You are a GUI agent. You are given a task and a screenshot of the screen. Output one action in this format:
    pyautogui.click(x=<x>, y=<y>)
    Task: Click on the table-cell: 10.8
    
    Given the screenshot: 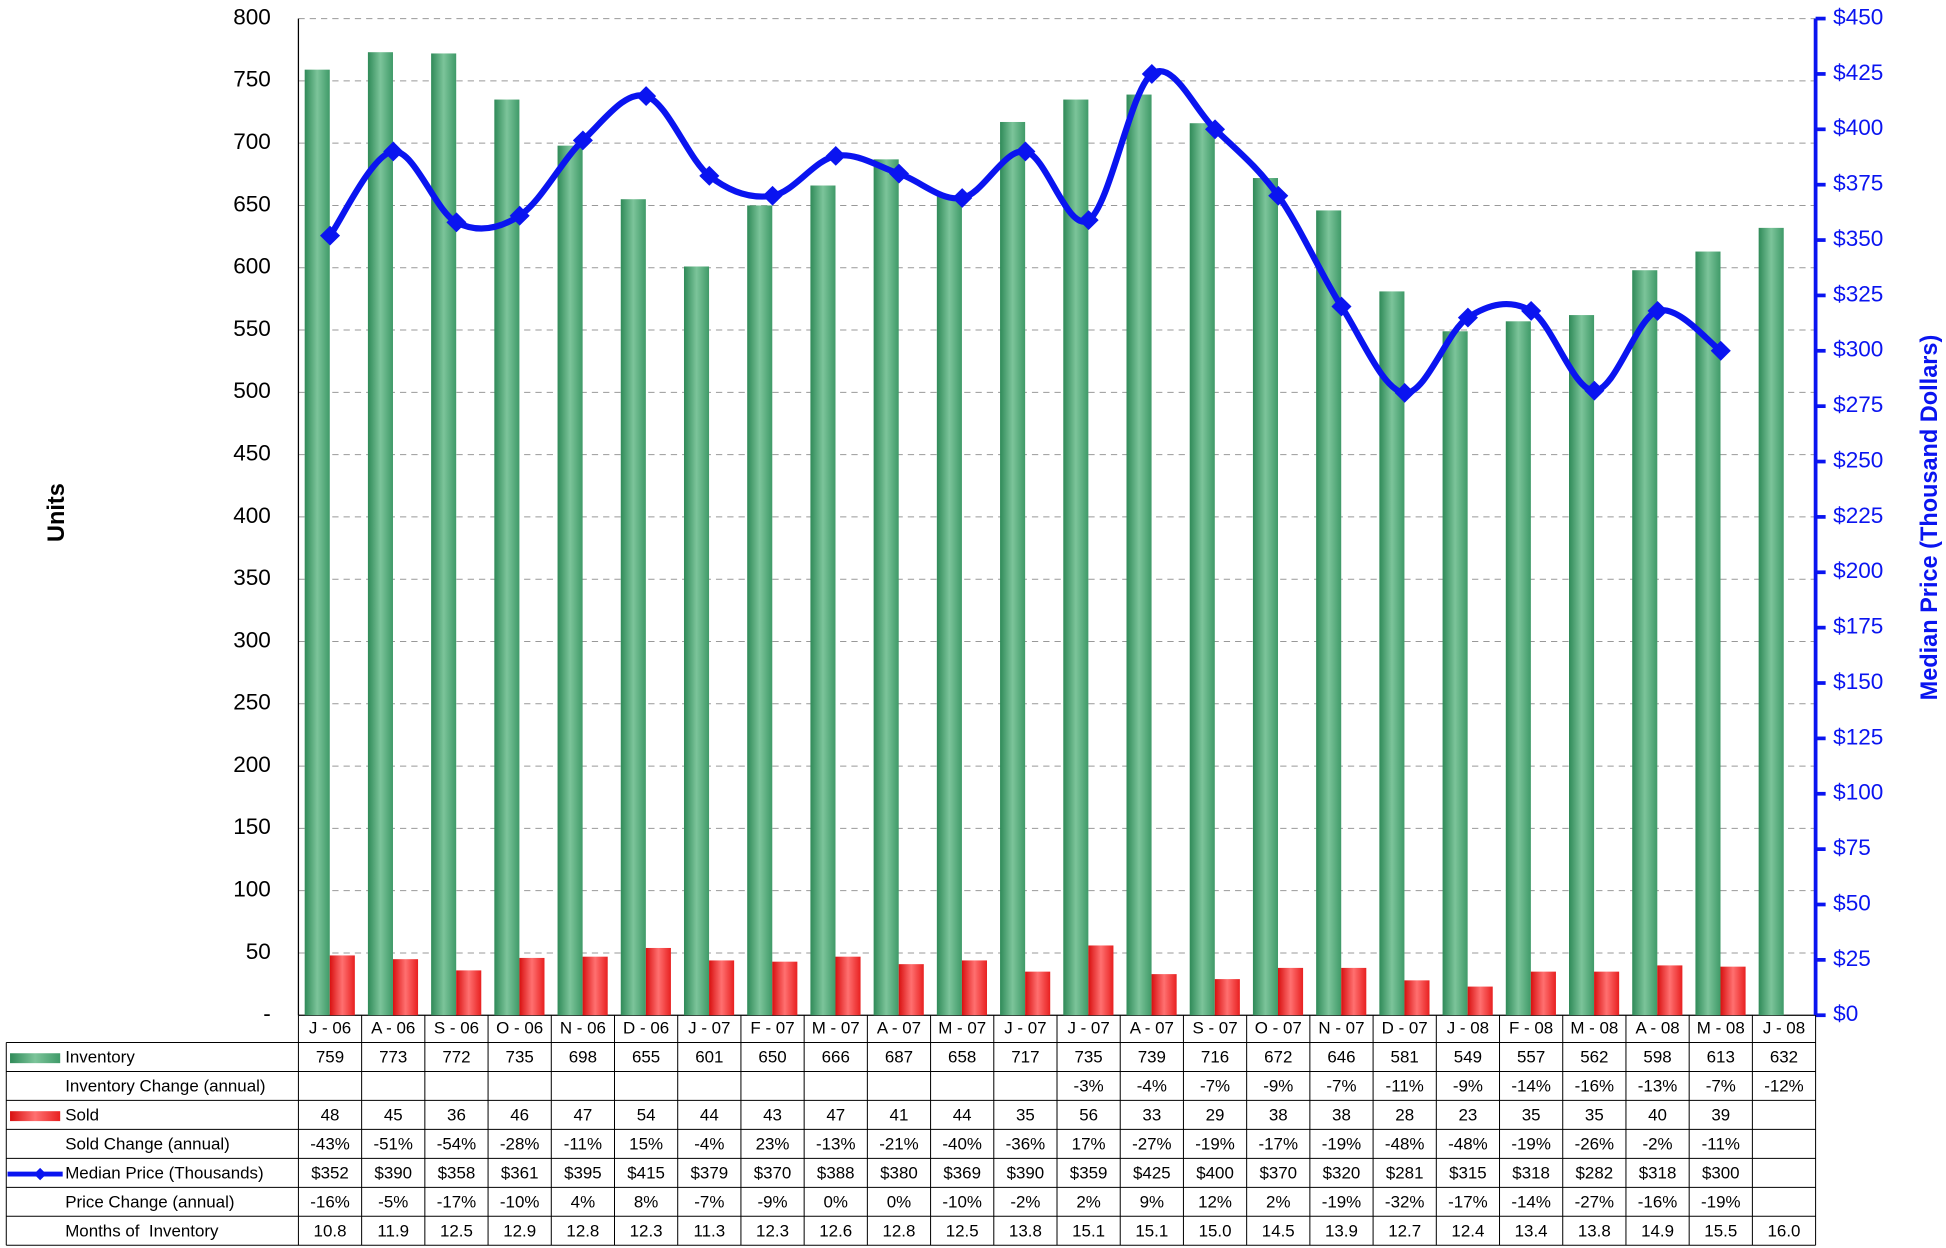 What is the action you would take?
    pyautogui.click(x=330, y=1231)
    